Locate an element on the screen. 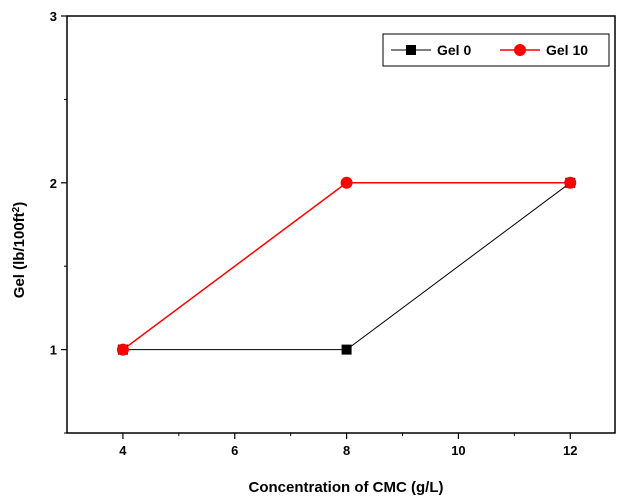  x-tick-label: 4 is located at coordinates (123, 450).